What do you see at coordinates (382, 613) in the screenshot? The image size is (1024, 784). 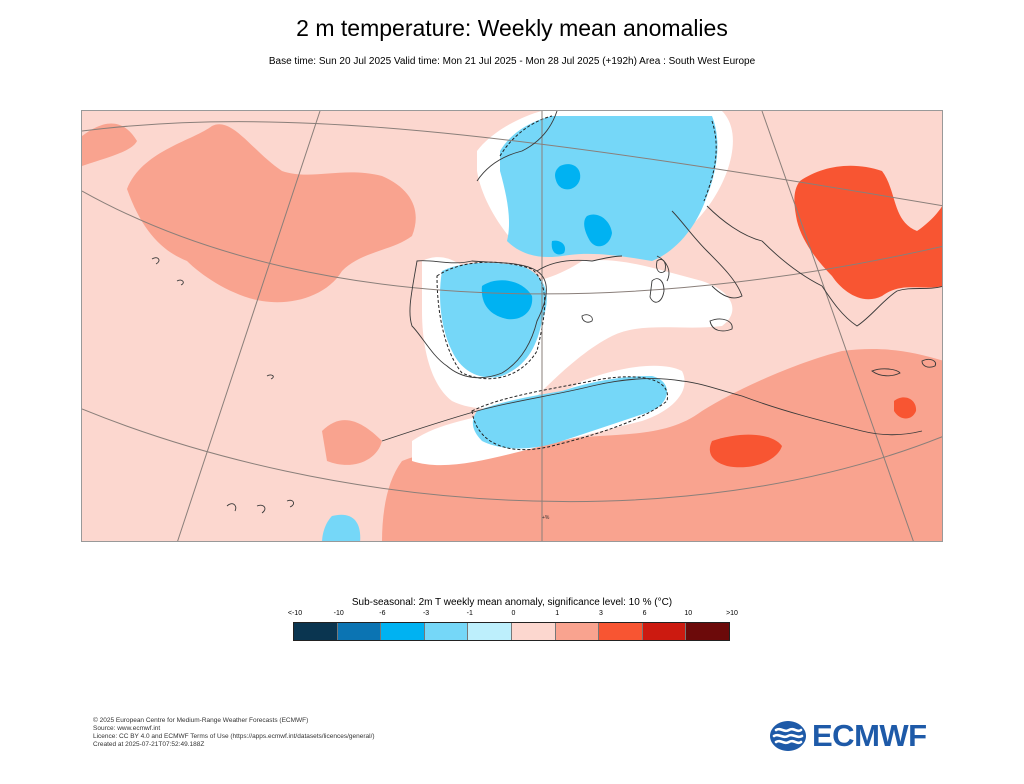 I see `legend-tick-label: -6` at bounding box center [382, 613].